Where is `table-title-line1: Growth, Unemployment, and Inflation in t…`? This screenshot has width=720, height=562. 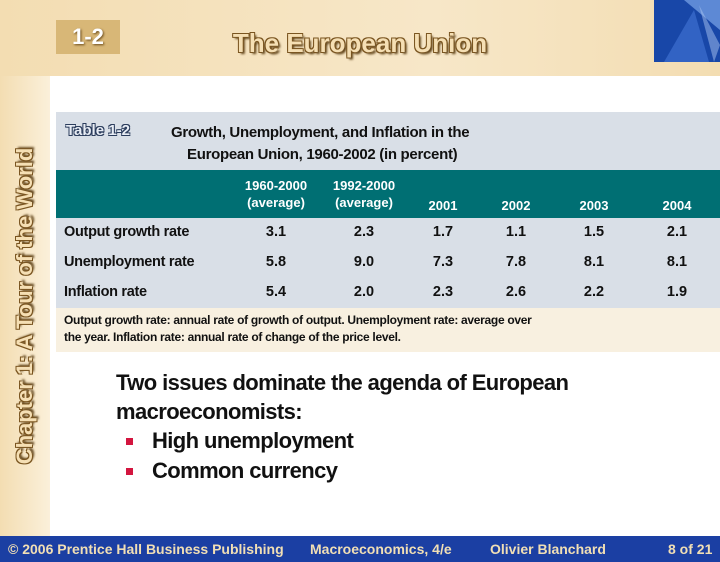
table-title-line1: Growth, Unemployment, and Inflation in t… is located at coordinates (320, 132).